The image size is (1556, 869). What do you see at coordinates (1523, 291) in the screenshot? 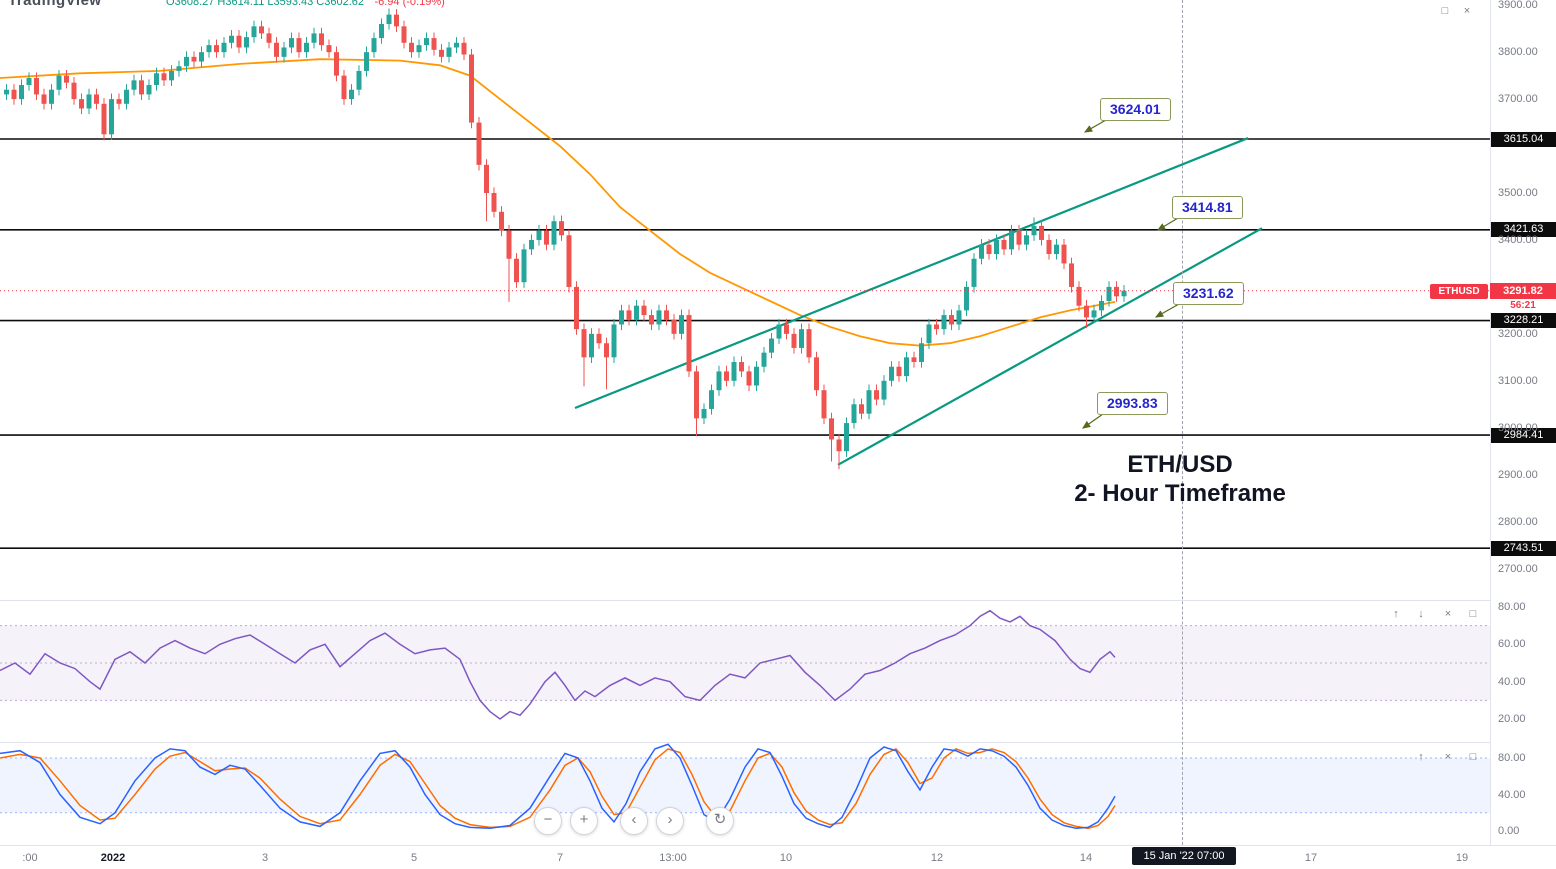
I see `current-price-badge: 3291.82` at bounding box center [1523, 291].